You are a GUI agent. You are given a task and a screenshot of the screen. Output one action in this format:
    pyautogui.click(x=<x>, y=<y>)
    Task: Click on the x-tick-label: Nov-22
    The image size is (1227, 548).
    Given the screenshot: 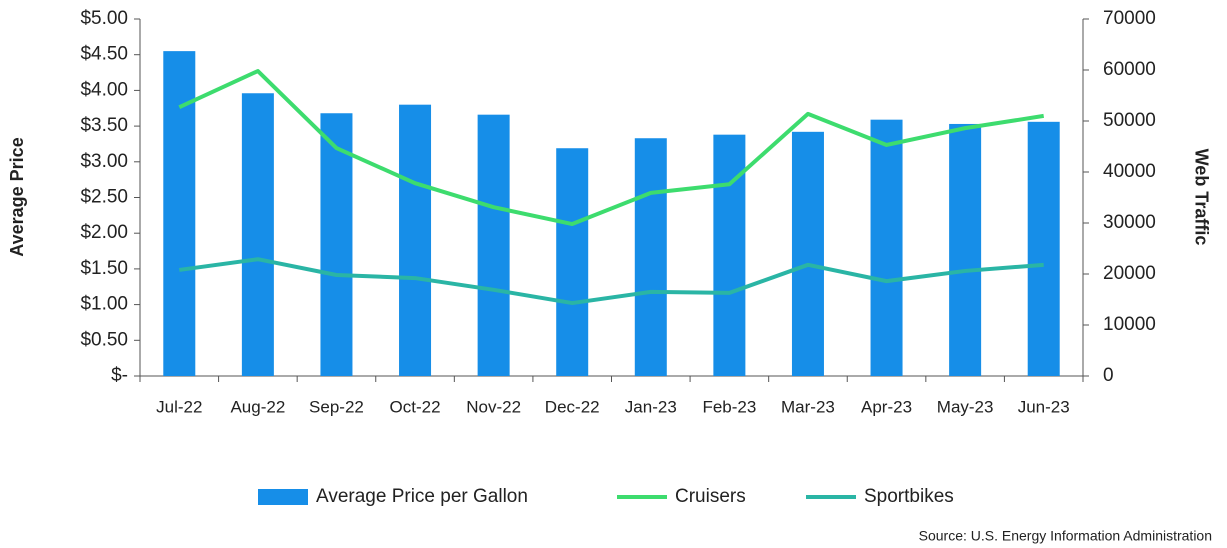 What is the action you would take?
    pyautogui.click(x=493, y=406)
    